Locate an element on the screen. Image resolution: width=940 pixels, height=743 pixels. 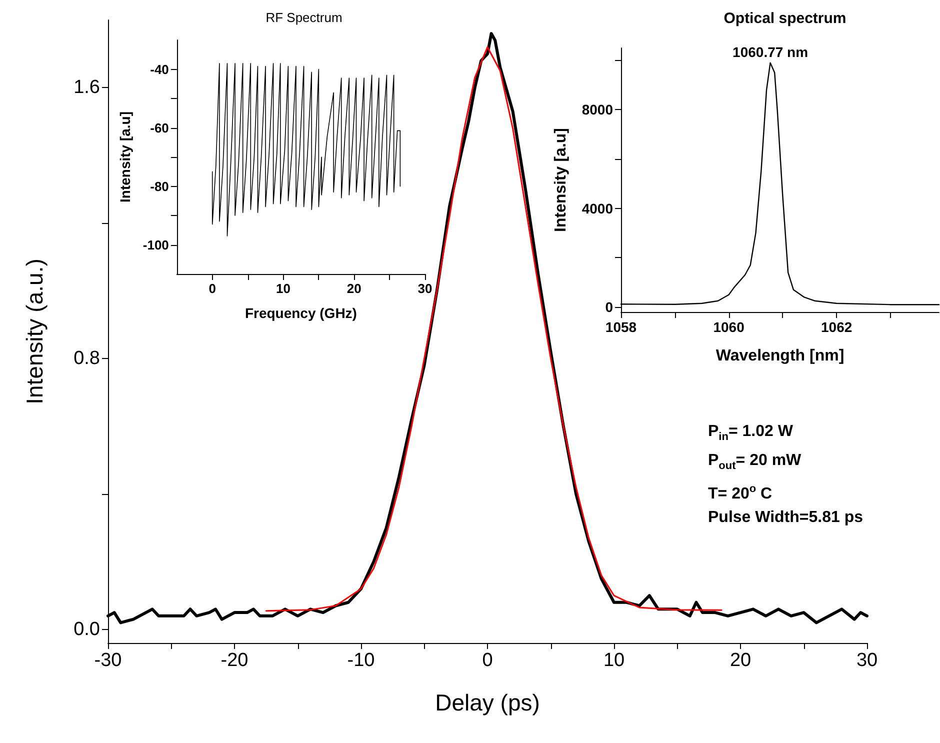
x-tick-label: -10 is located at coordinates (361, 660).